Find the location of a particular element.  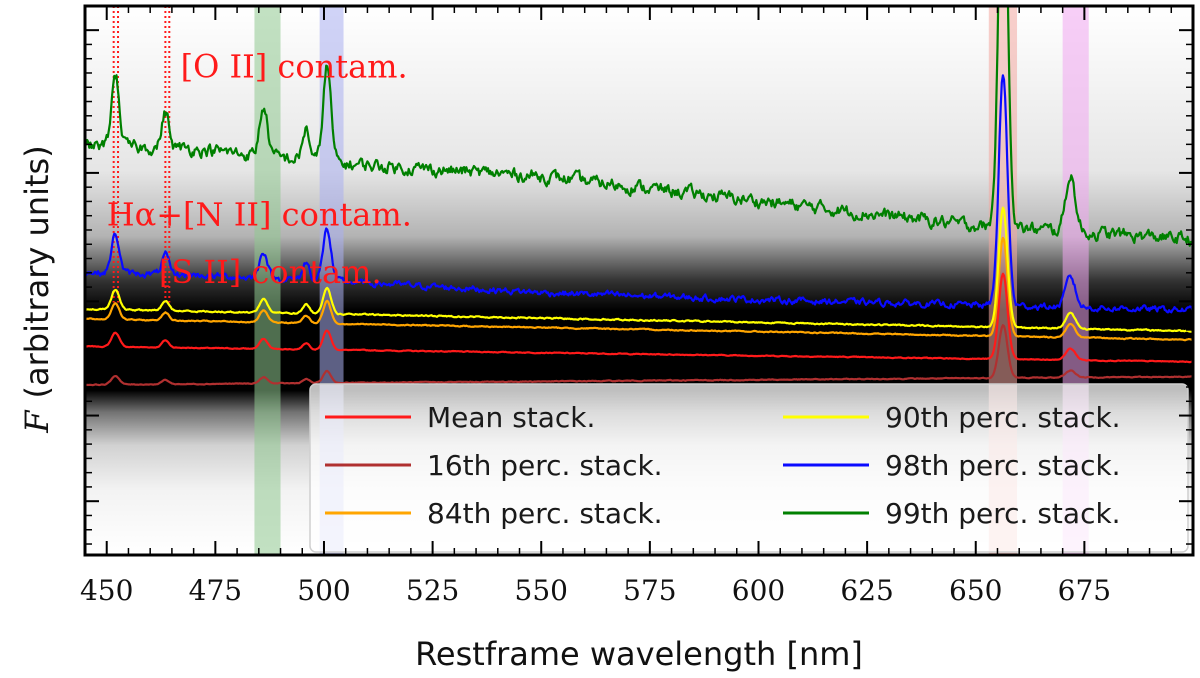

x-tick-label-500: 500 is located at coordinates (323, 590).